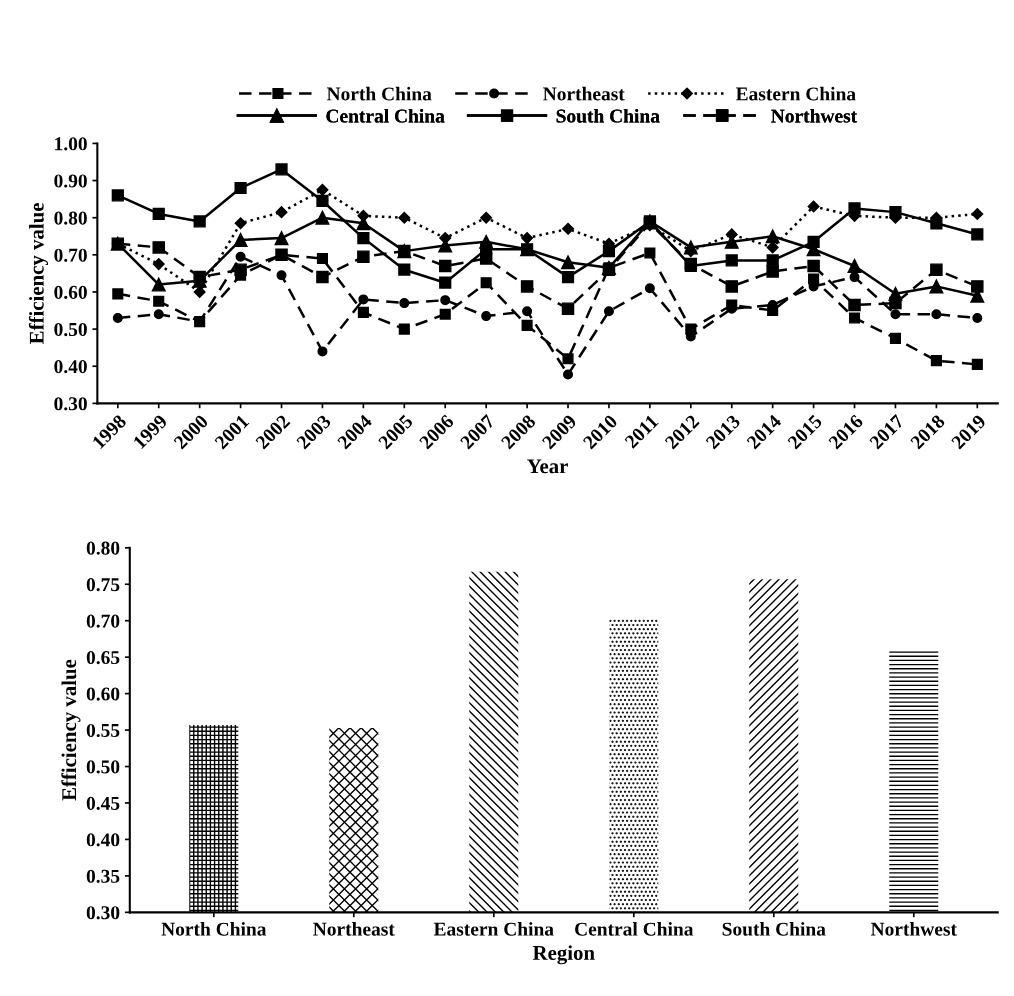 The width and height of the screenshot is (1014, 996). Describe the element at coordinates (214, 929) in the screenshot. I see `x-tick-label: North China` at that location.